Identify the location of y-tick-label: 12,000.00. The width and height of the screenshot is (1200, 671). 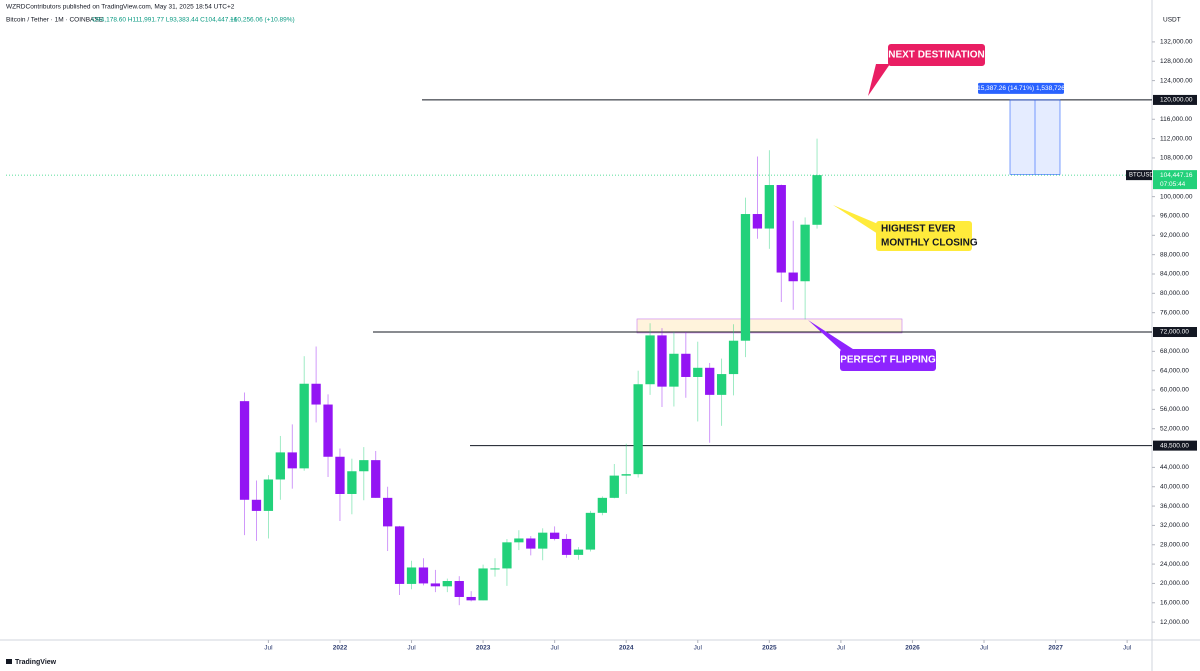
(1174, 622).